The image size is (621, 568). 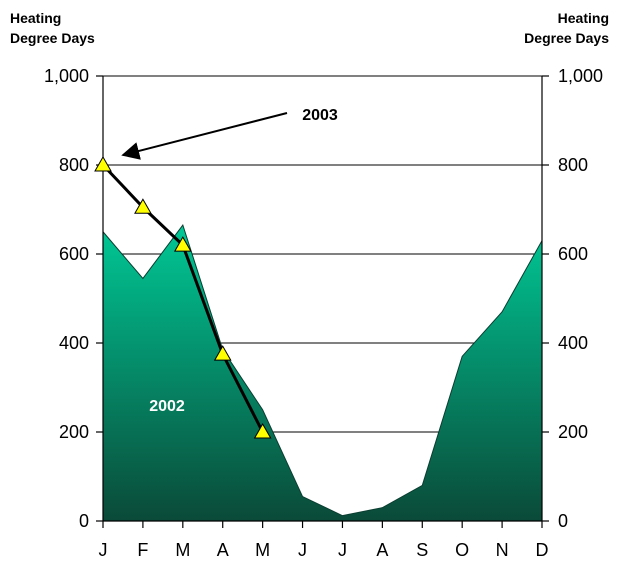 I want to click on annotation-2003-arrow, so click(x=204, y=136).